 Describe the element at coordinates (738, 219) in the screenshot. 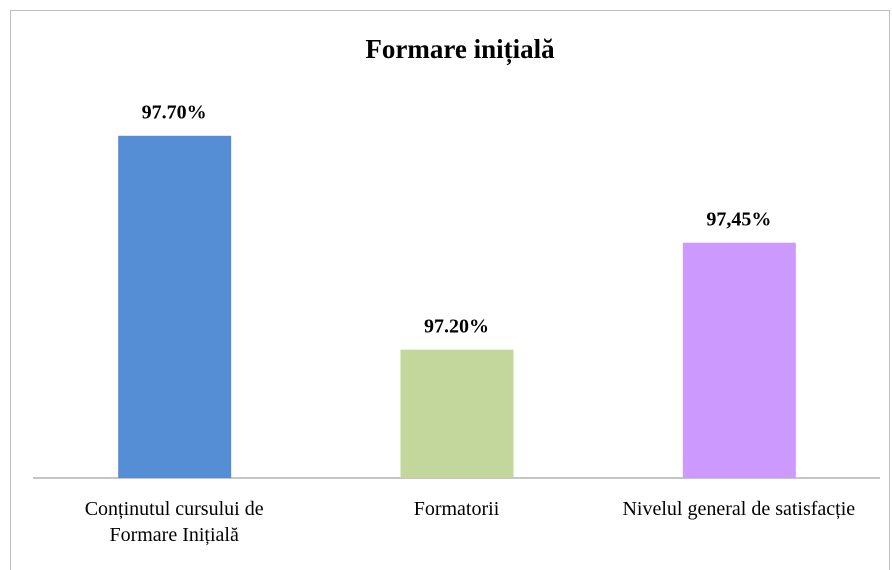

I see `value-label: 97,45%` at that location.